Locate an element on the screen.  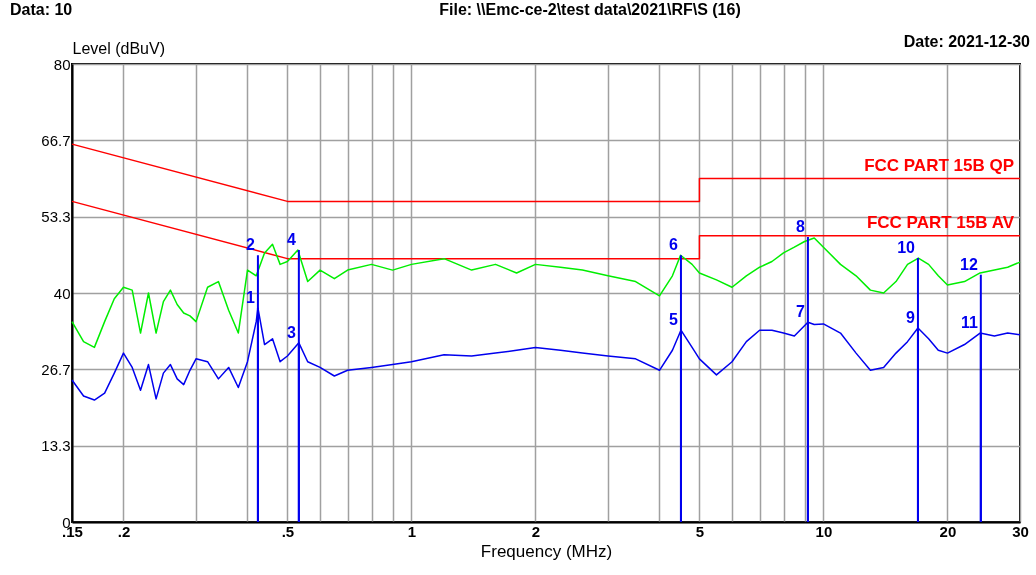
y-tick-label: 13.3 is located at coordinates (56, 446).